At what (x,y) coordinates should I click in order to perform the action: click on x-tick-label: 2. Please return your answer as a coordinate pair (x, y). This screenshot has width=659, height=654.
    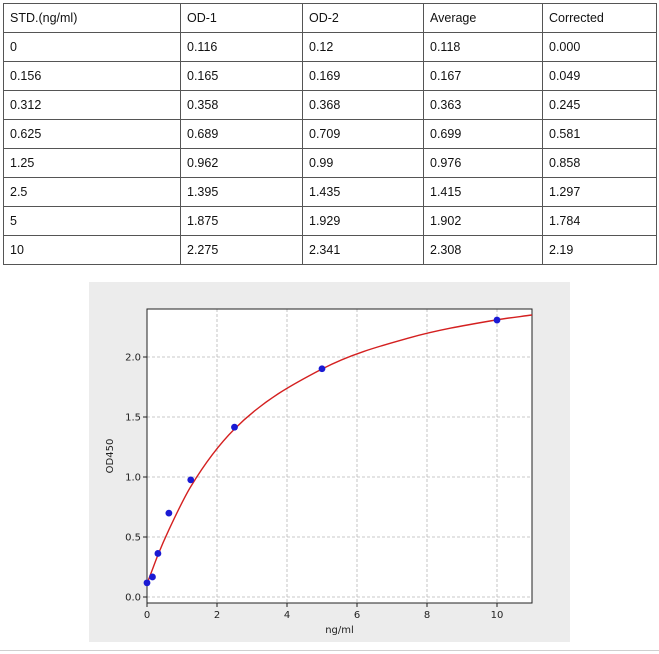
    Looking at the image, I should click on (217, 615).